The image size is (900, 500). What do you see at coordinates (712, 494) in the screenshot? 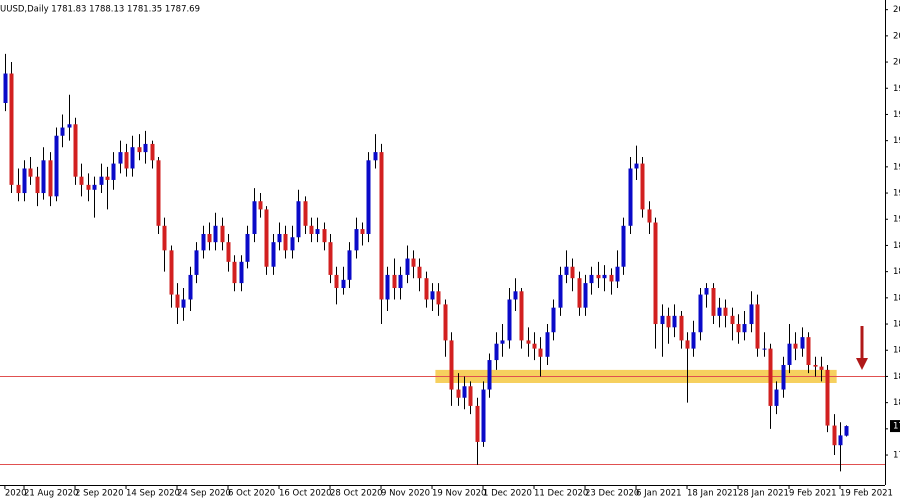
I see `x-tick-label: 18 Jan 2021` at bounding box center [712, 494].